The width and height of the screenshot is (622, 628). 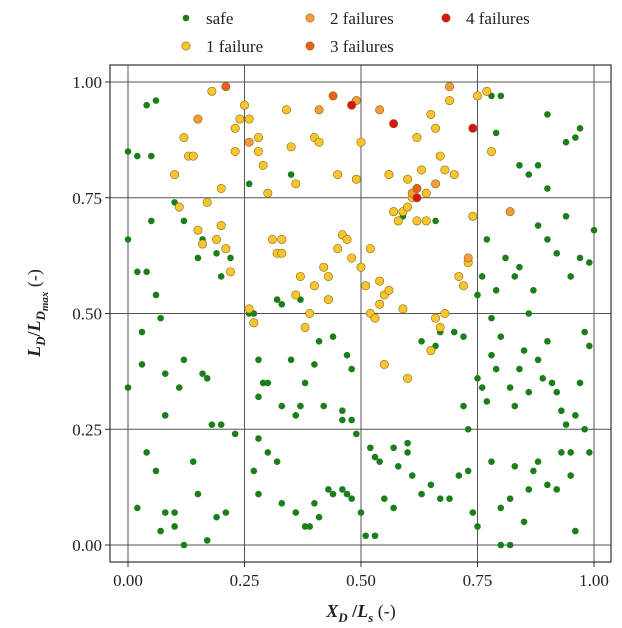 What do you see at coordinates (349, 46) in the screenshot?
I see `legend-item-3-failures: 3 failures` at bounding box center [349, 46].